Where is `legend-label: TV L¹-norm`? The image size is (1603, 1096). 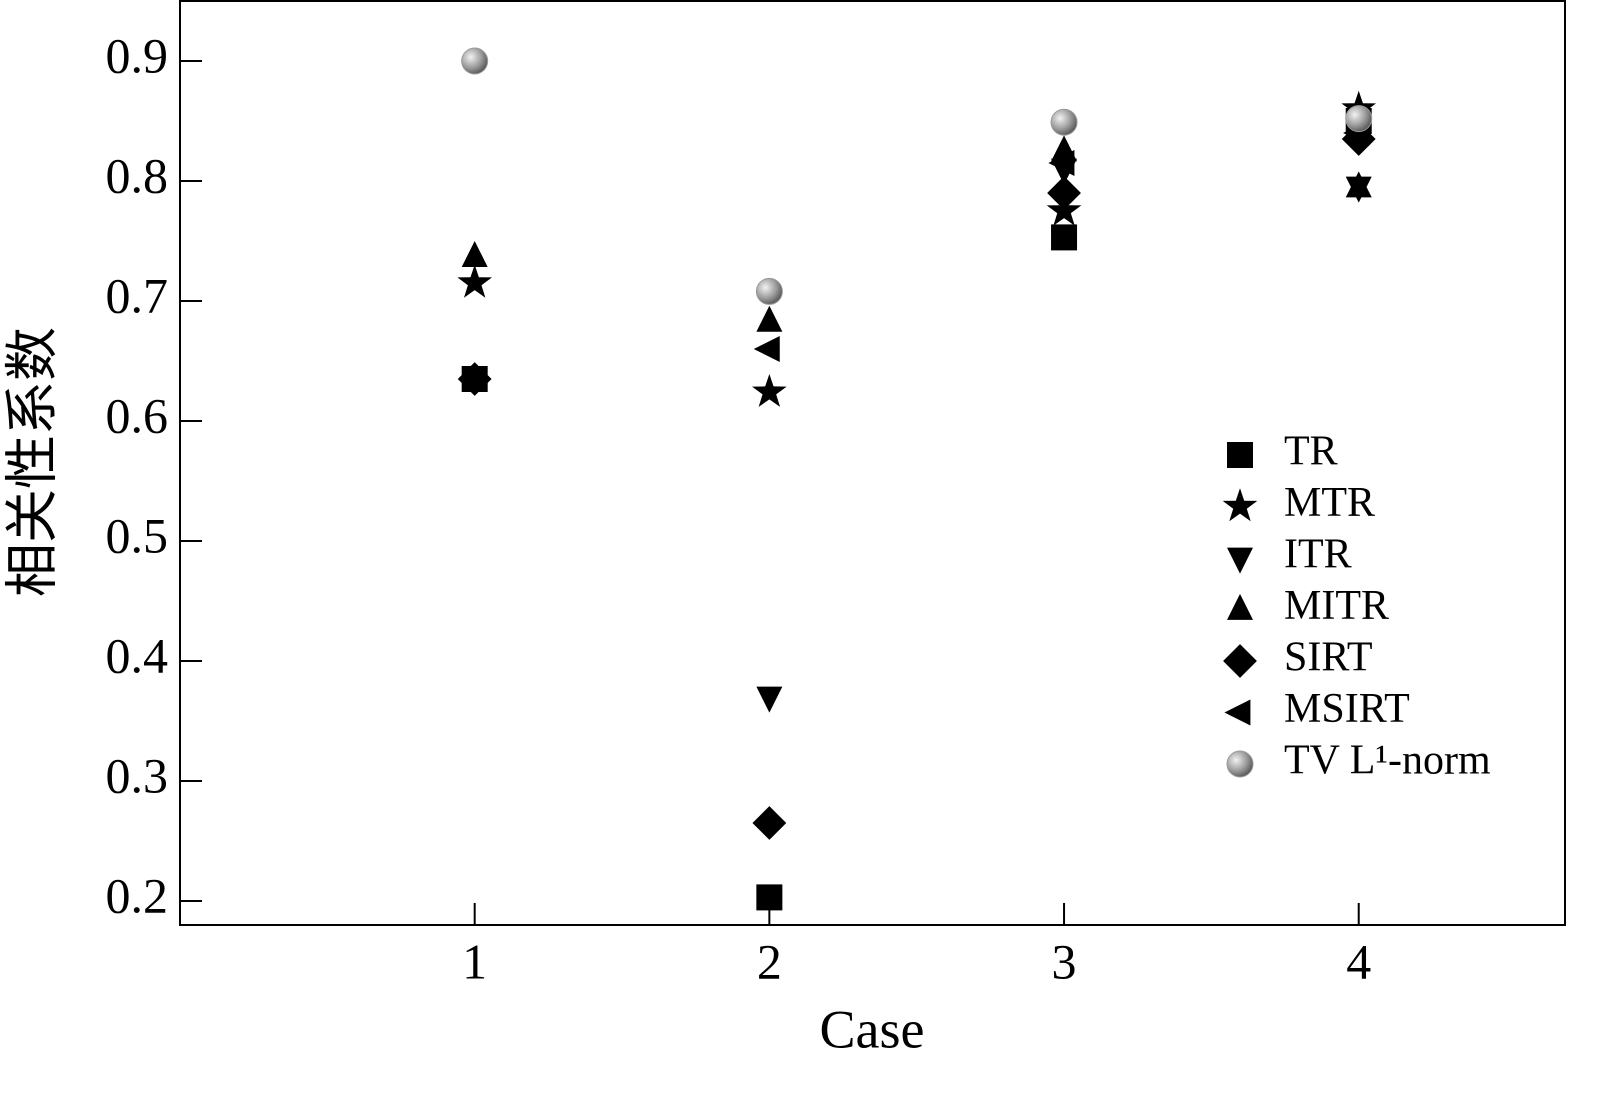
legend-label: TV L¹-norm is located at coordinates (1387, 761).